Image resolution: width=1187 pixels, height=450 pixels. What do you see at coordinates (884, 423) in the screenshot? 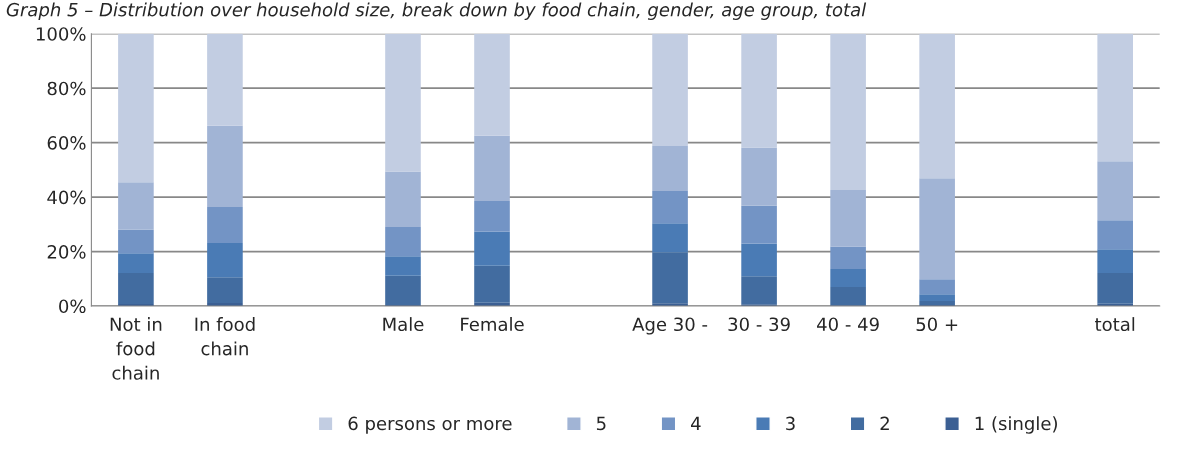
I see `legend-label: 2` at bounding box center [884, 423].